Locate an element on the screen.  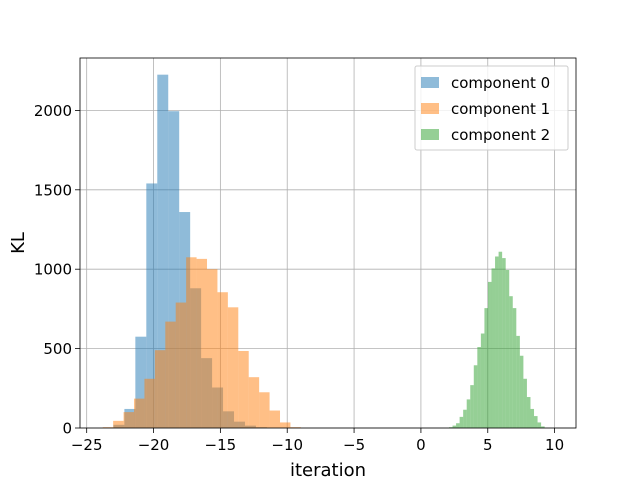
legend-box is located at coordinates (491, 108).